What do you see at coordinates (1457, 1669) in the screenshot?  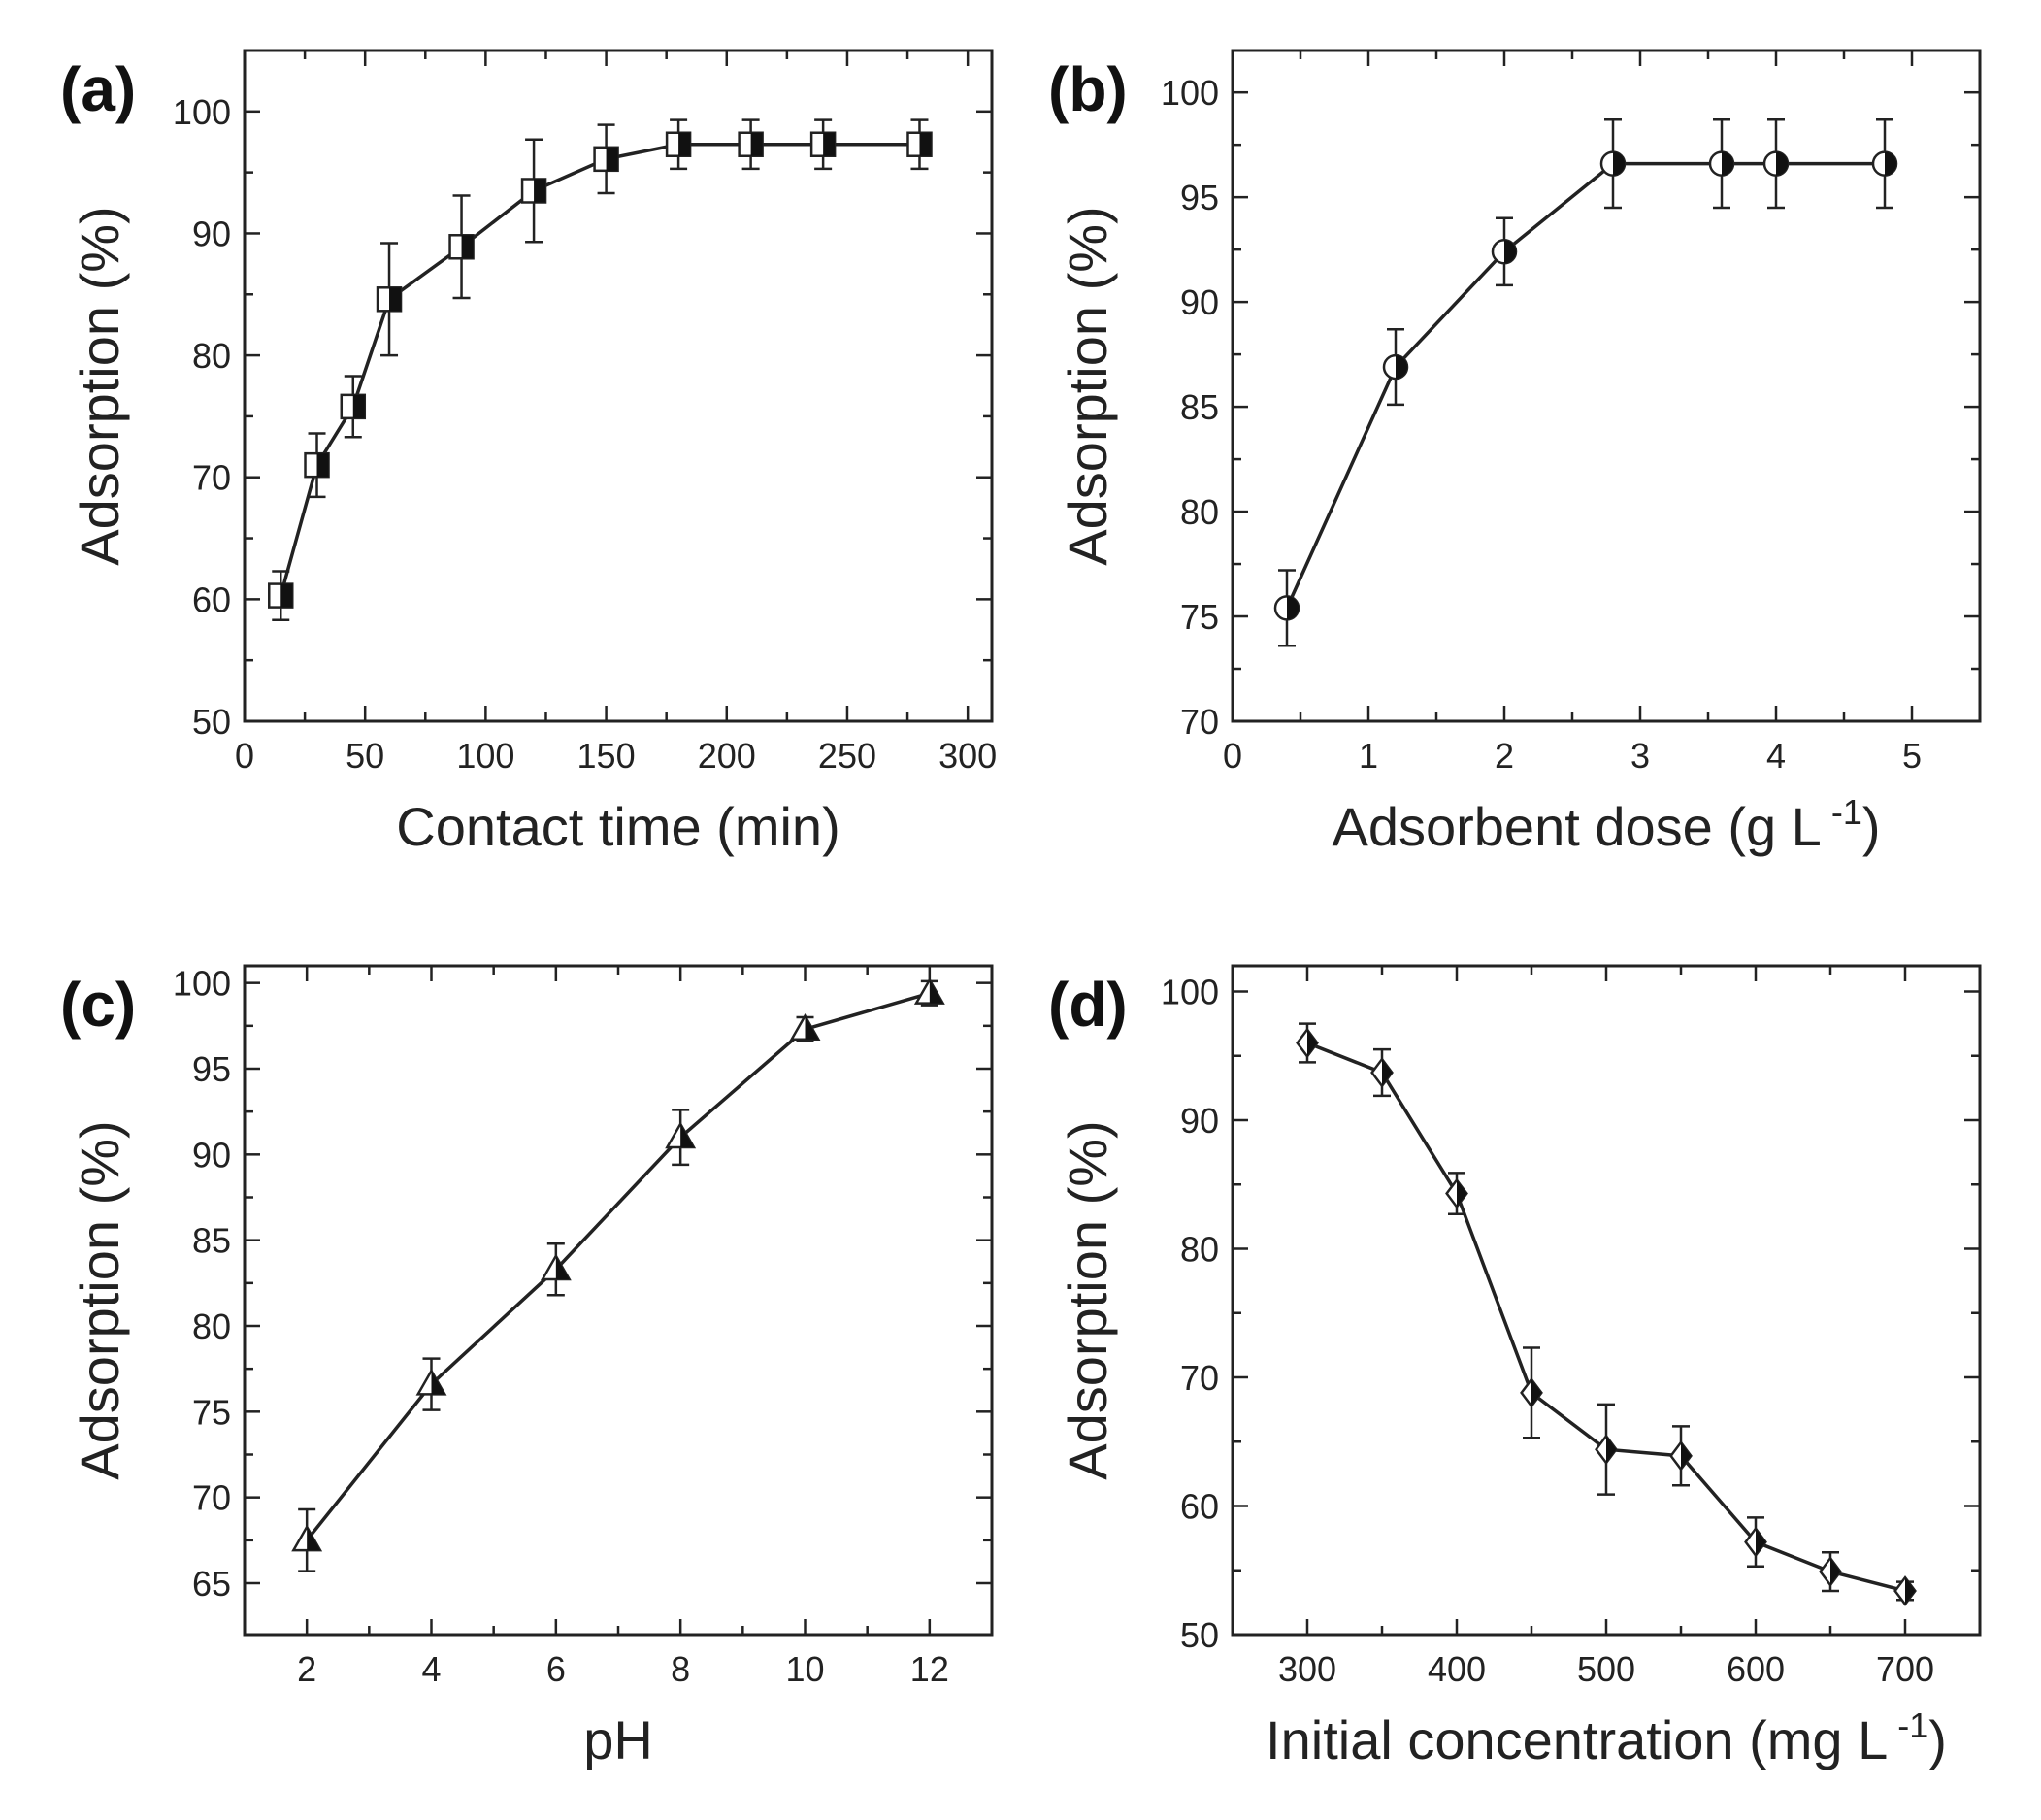 I see `x-tick-label: 400` at bounding box center [1457, 1669].